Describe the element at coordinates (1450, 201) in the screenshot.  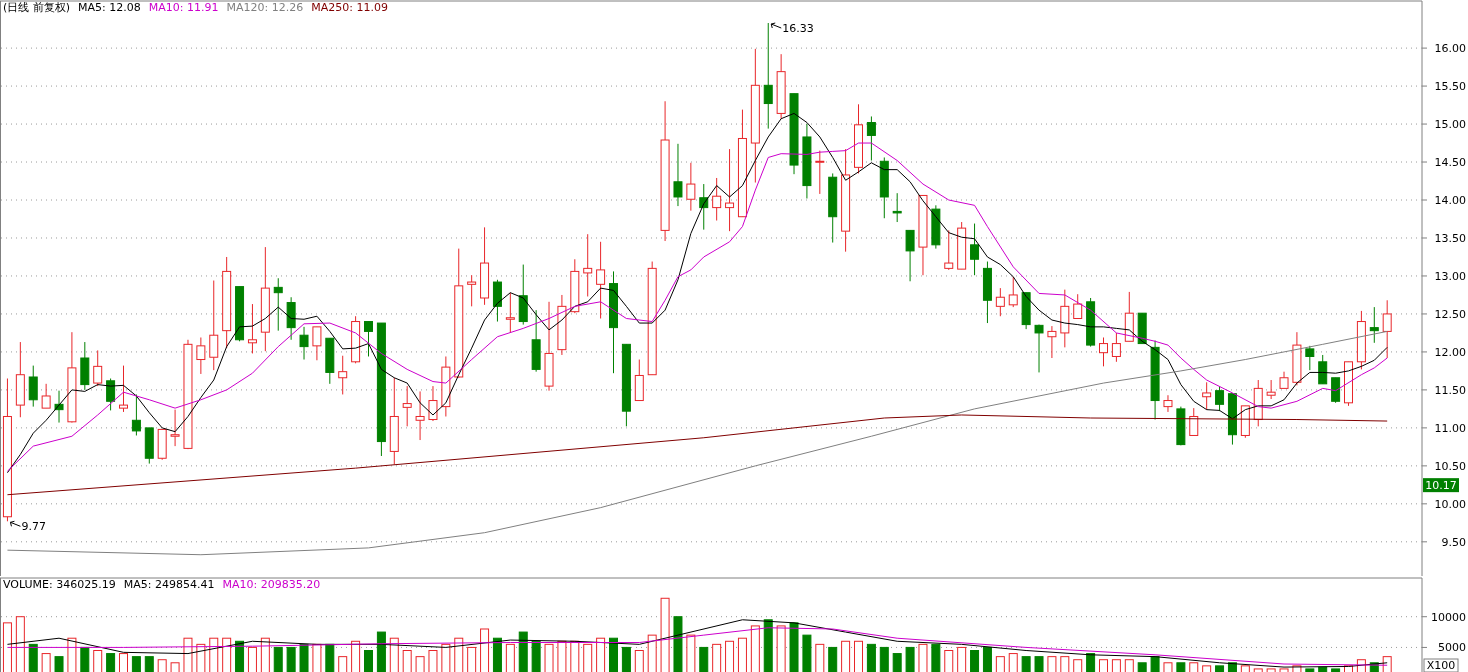
I see `y-tick-label: 14.00` at that location.